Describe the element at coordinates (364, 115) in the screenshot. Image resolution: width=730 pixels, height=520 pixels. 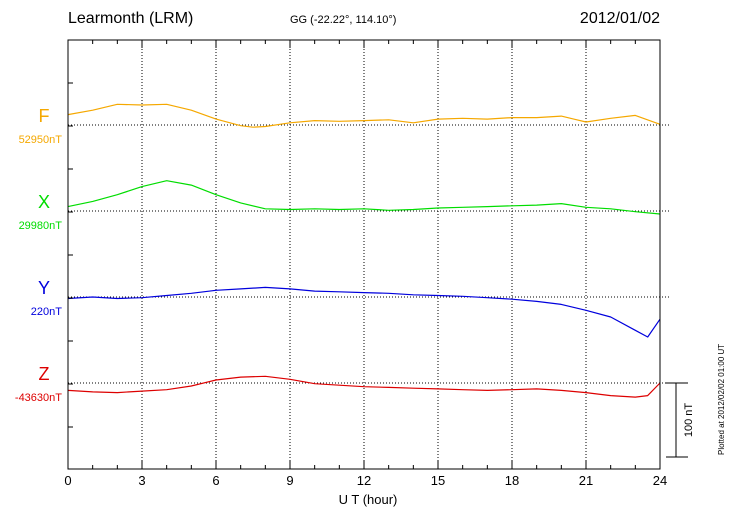
I see `series-line-f` at that location.